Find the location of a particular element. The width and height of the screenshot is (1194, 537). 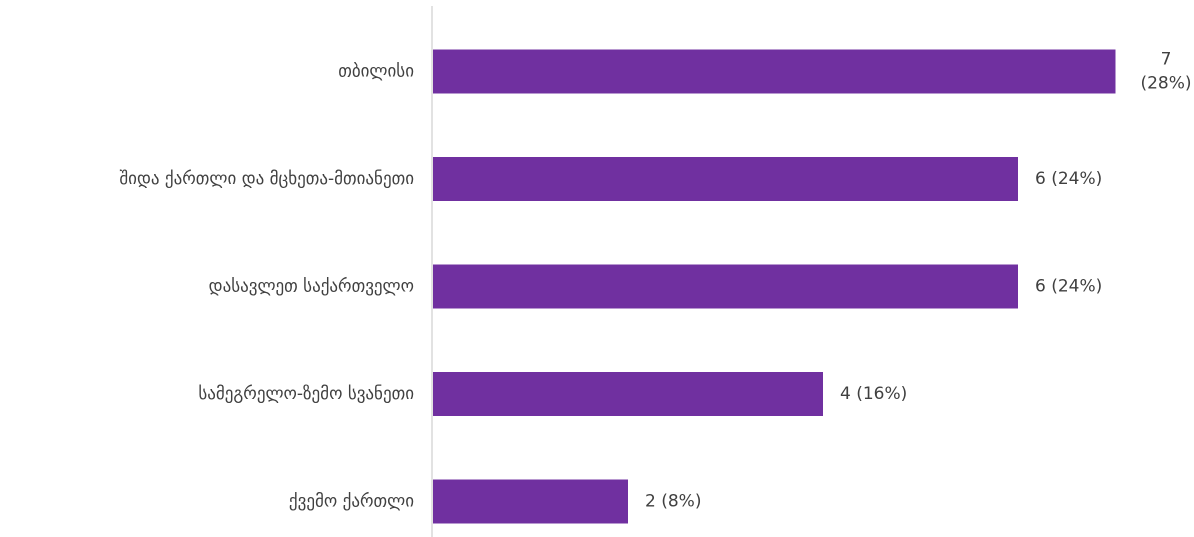

category-label-1: შიდა ქართლი და მცხეთა-მთიანეთი is located at coordinates (266, 179).